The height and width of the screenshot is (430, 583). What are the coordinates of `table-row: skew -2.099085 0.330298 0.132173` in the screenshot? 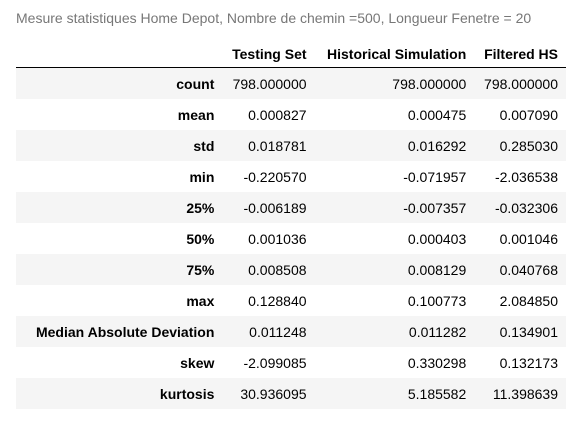 It's located at (291, 362).